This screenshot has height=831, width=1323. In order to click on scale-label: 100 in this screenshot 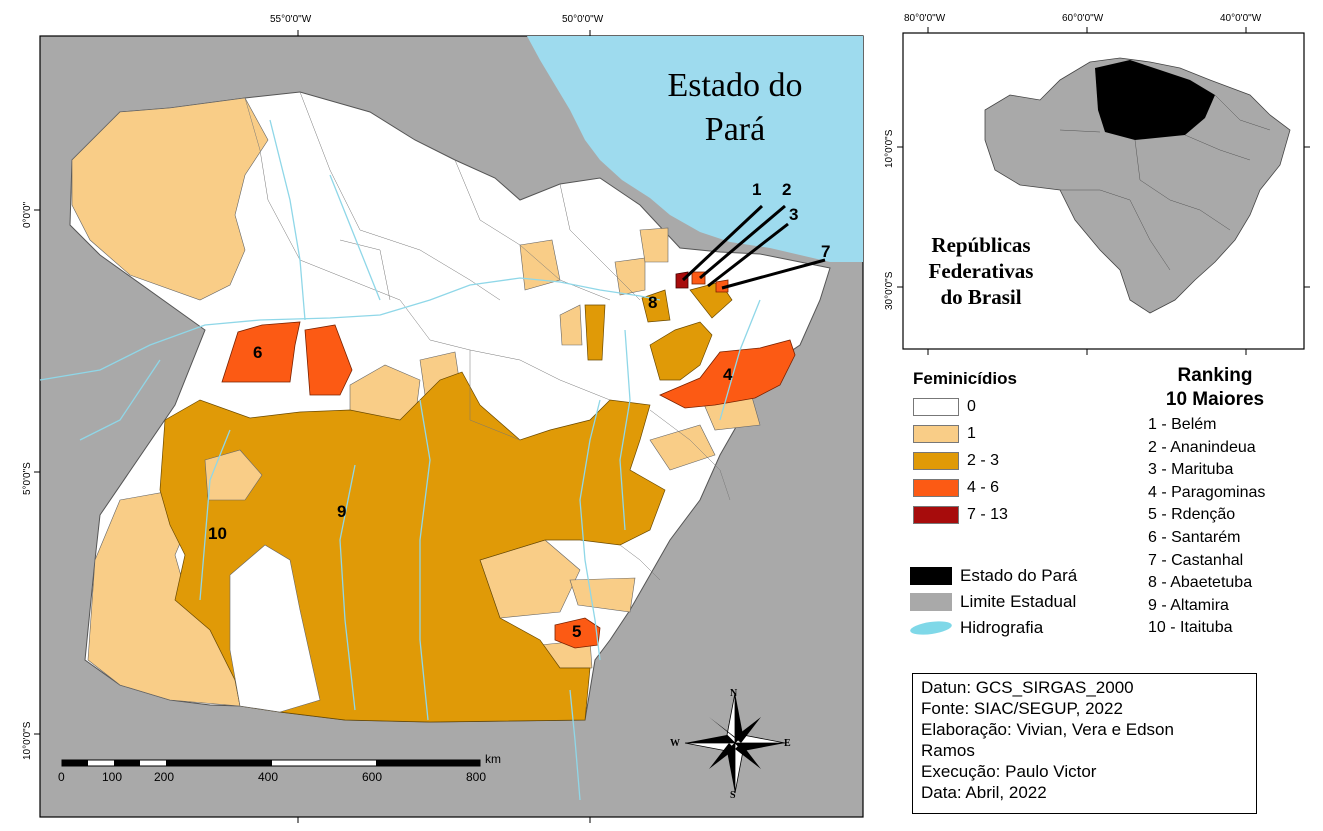, I will do `click(112, 777)`.